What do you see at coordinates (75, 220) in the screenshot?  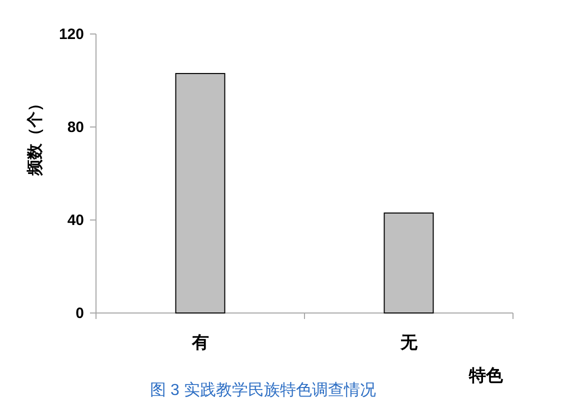 I see `y-tick-label: 40` at bounding box center [75, 220].